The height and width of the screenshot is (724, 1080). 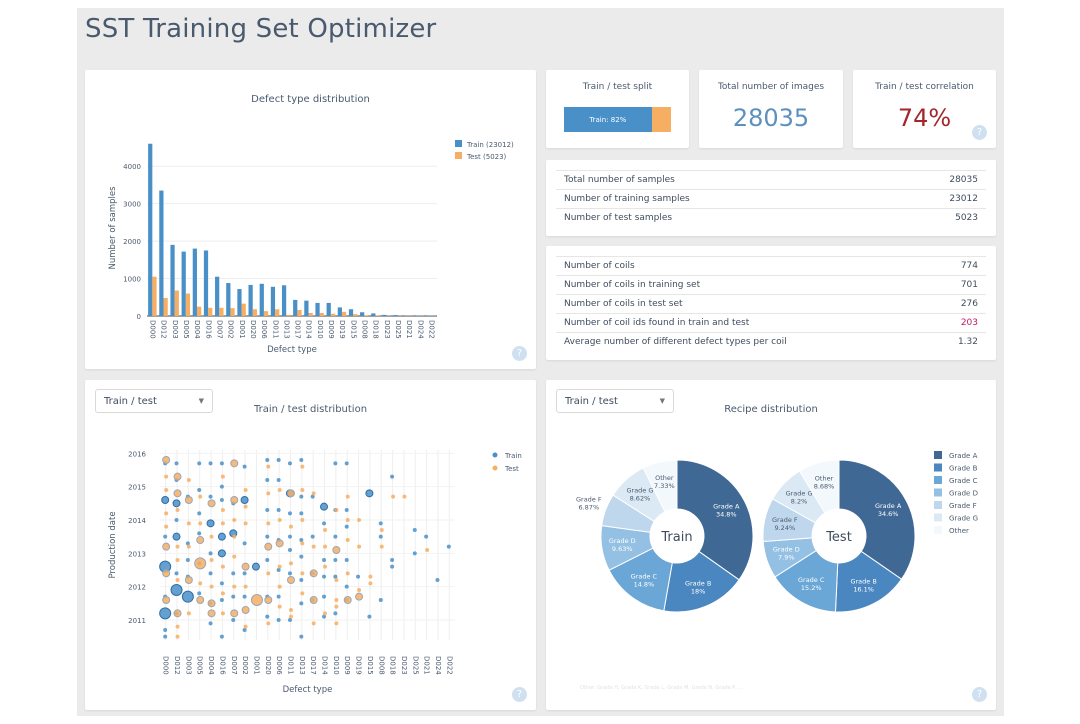 I want to click on correlation-card: Train / test correlation 74% ?, so click(x=924, y=109).